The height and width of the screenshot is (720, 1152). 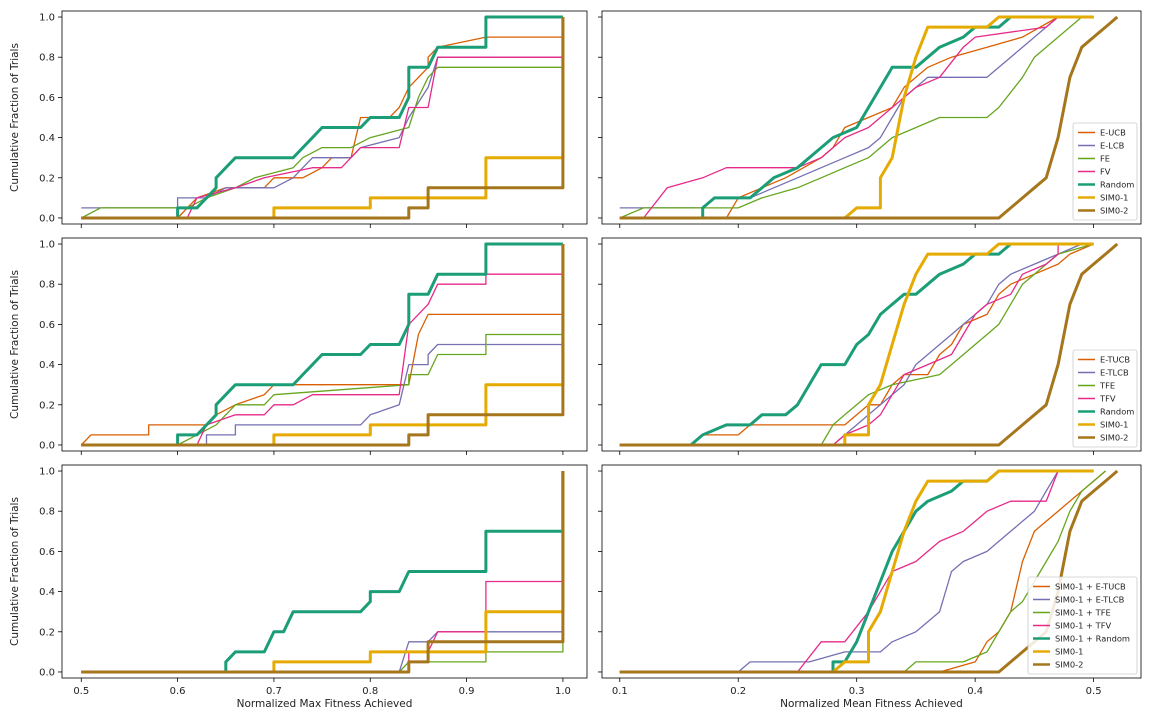 I want to click on legend-entry: SIM0-1 + E-TUCB, so click(x=1090, y=587).